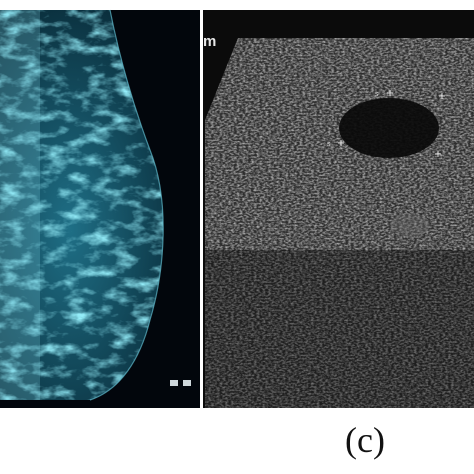 The image size is (474, 474). I want to click on ultrasound-text: m, so click(209, 41).